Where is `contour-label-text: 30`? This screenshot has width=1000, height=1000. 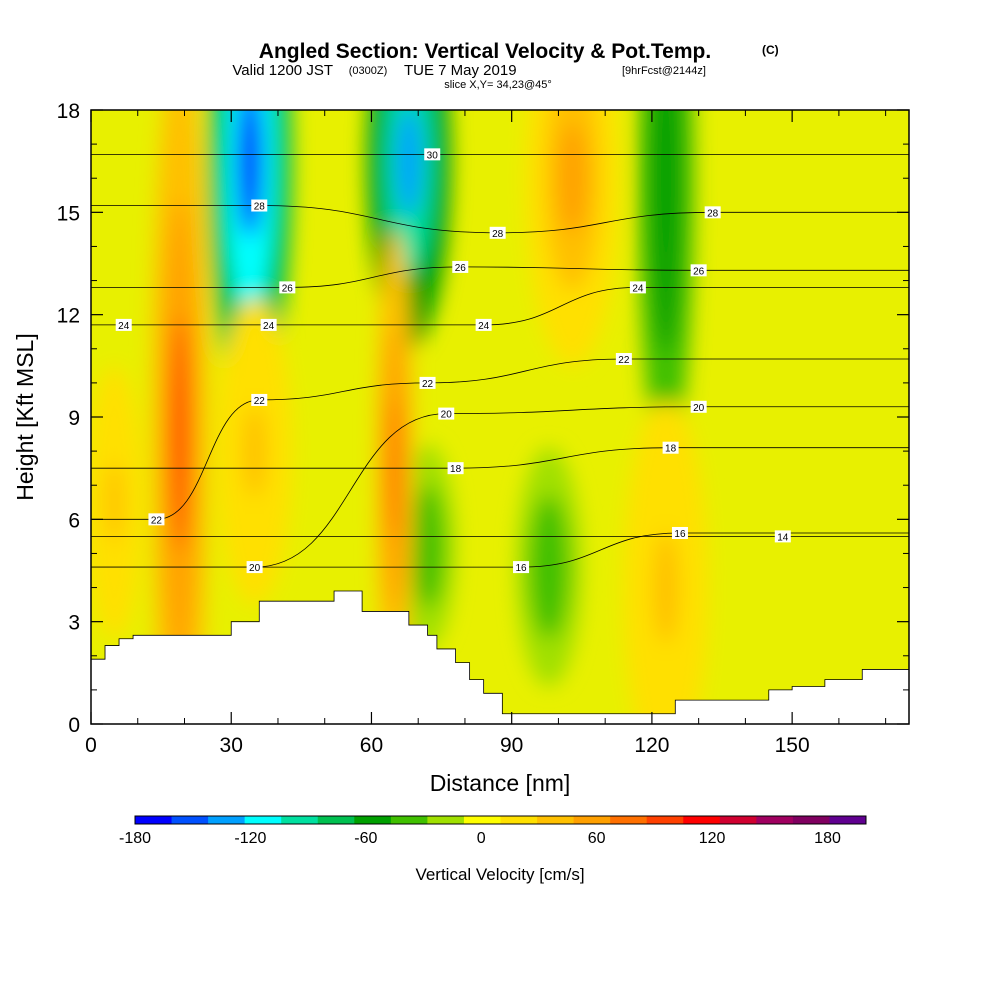
contour-label-text: 30 is located at coordinates (433, 155).